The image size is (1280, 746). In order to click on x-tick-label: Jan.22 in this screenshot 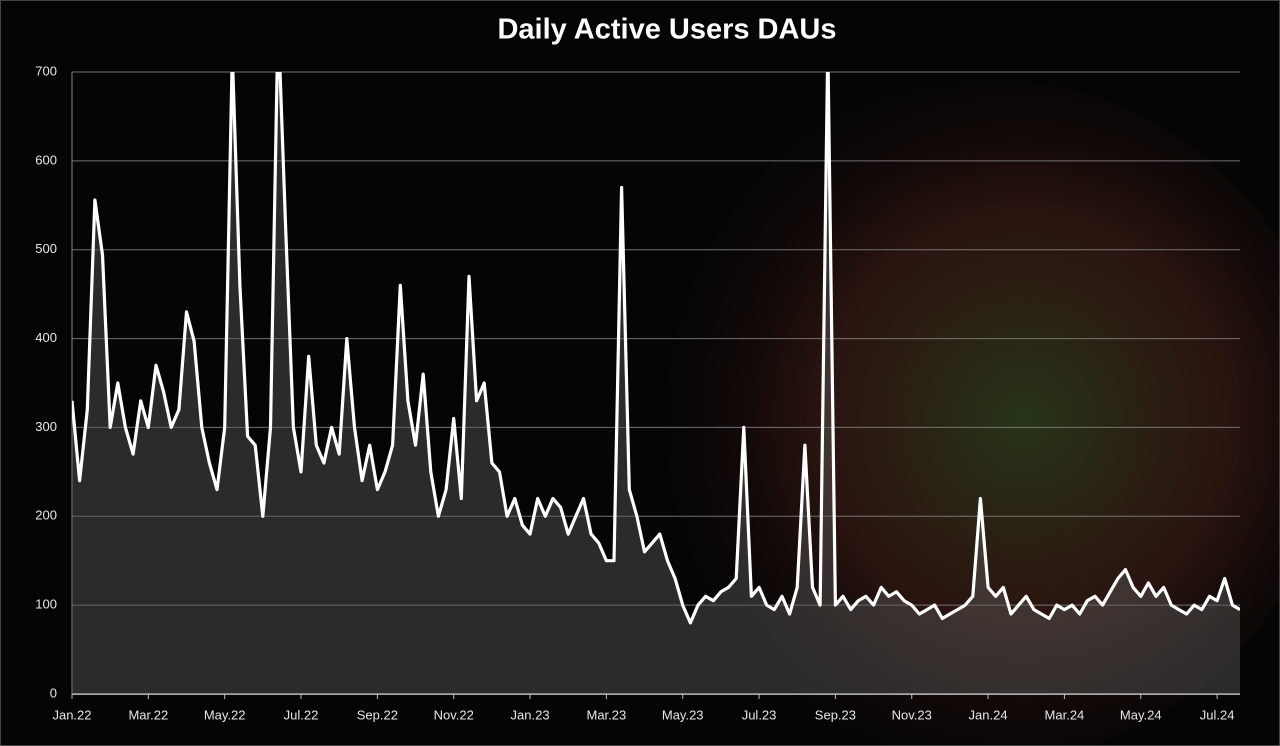, I will do `click(71, 714)`.